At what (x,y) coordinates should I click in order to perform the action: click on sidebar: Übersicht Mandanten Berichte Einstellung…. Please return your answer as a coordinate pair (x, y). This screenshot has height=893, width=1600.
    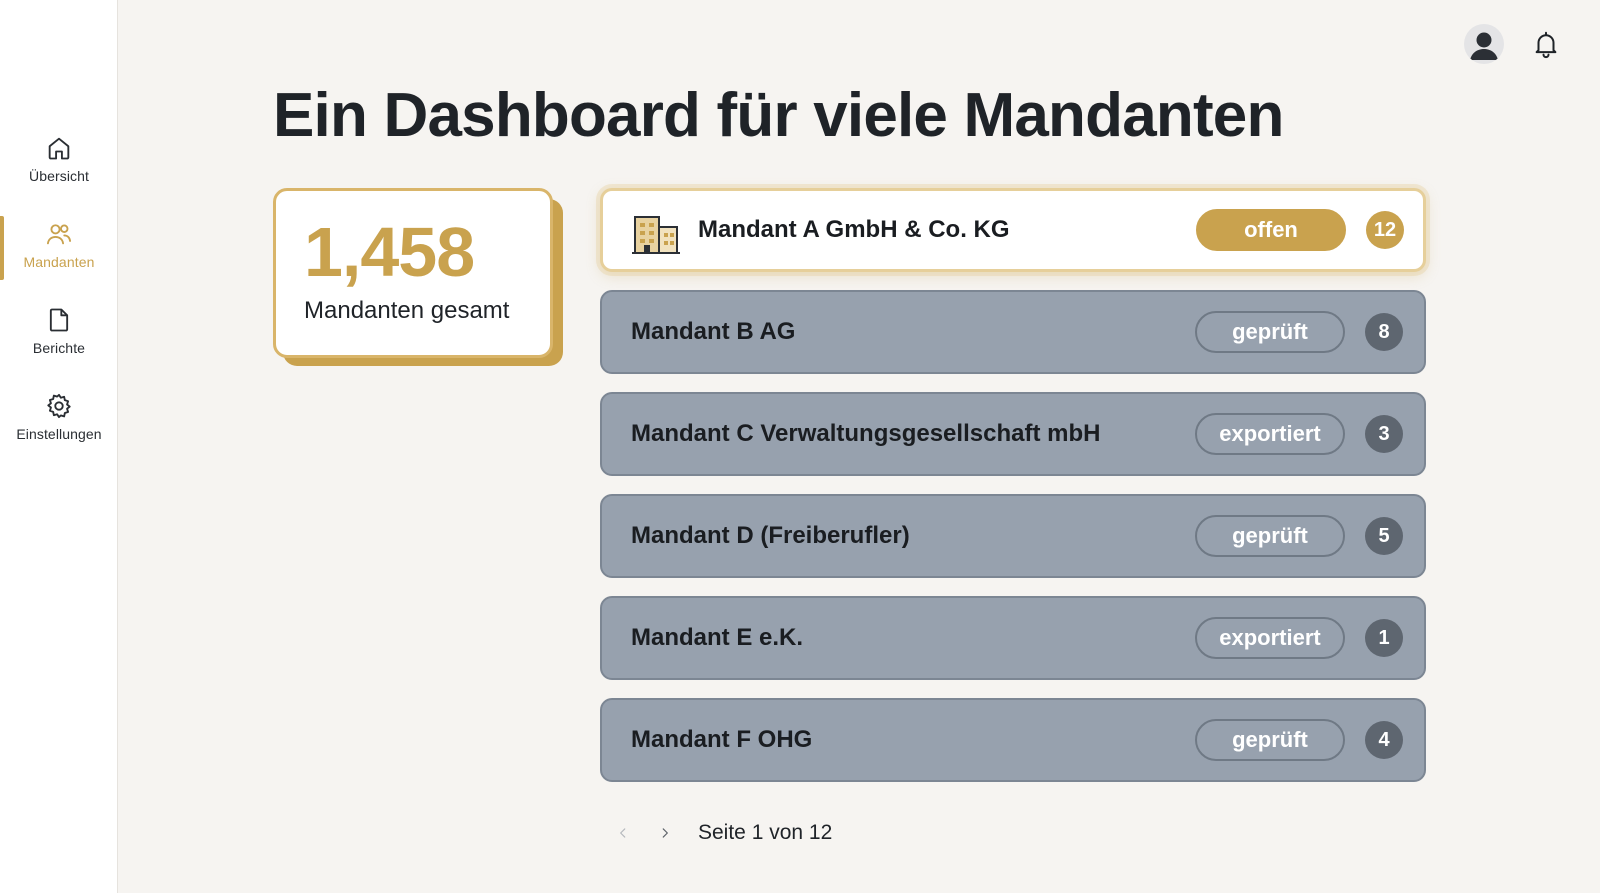
    Looking at the image, I should click on (59, 446).